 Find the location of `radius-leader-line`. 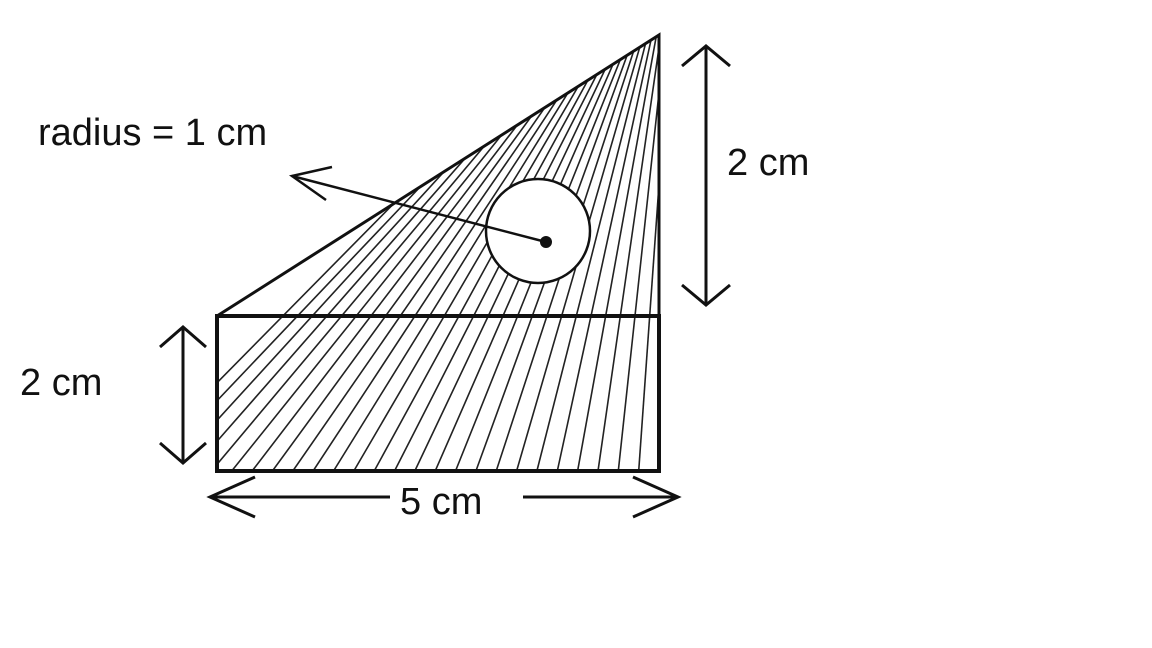

radius-leader-line is located at coordinates (419, 209).